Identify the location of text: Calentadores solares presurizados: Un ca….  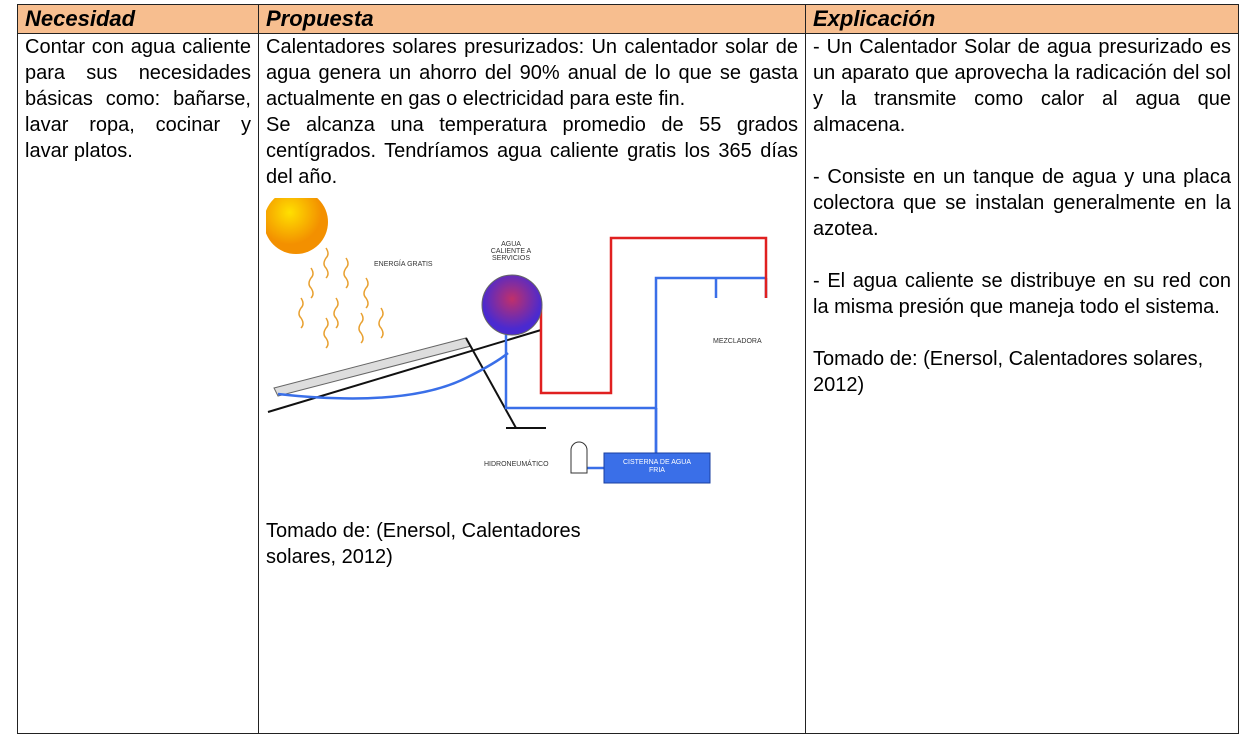
(532, 73).